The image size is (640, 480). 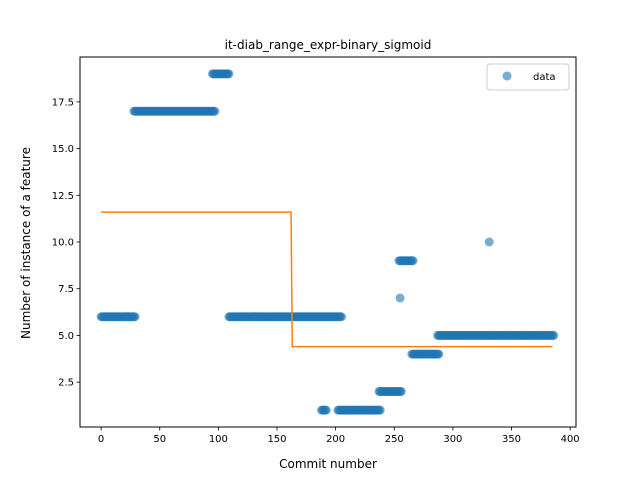 What do you see at coordinates (159, 439) in the screenshot?
I see `x-tick-label: 50` at bounding box center [159, 439].